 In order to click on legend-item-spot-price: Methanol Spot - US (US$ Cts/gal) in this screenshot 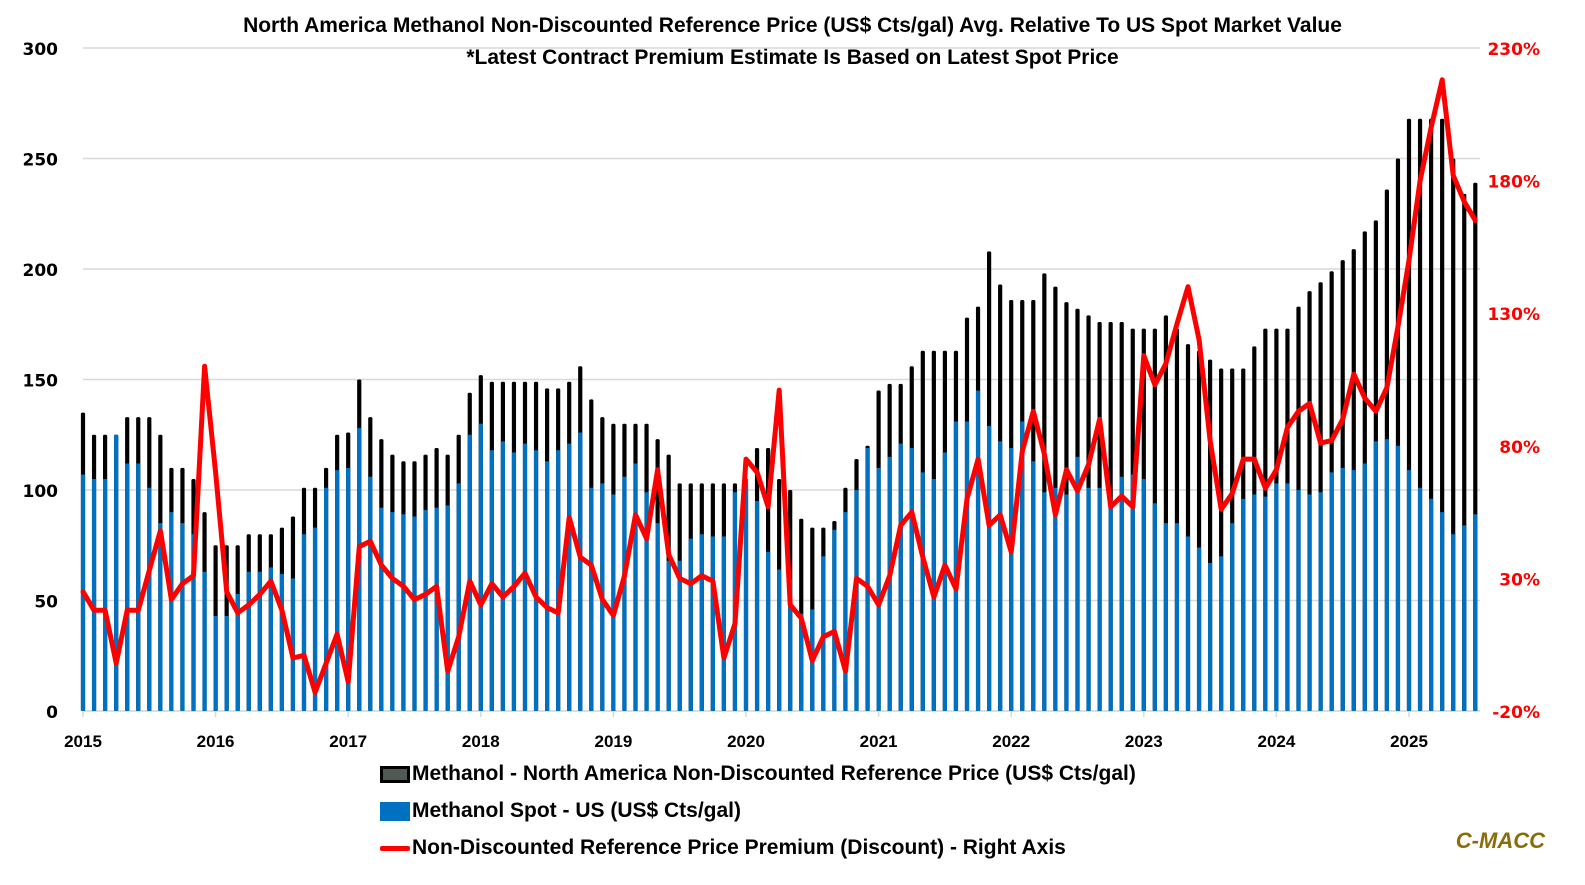, I will do `click(560, 811)`.